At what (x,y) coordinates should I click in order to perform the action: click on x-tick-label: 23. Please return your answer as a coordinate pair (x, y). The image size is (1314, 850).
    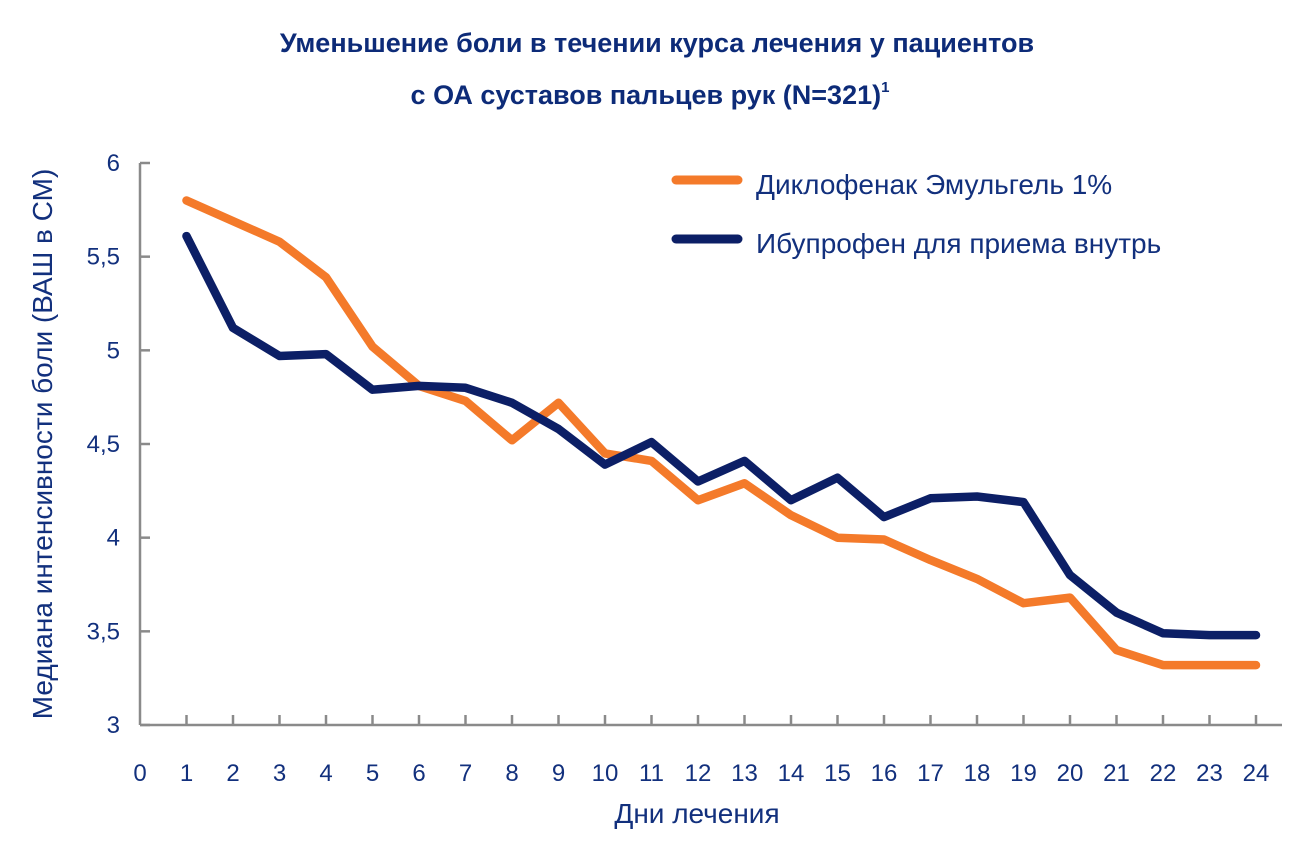
    Looking at the image, I should click on (1209, 773).